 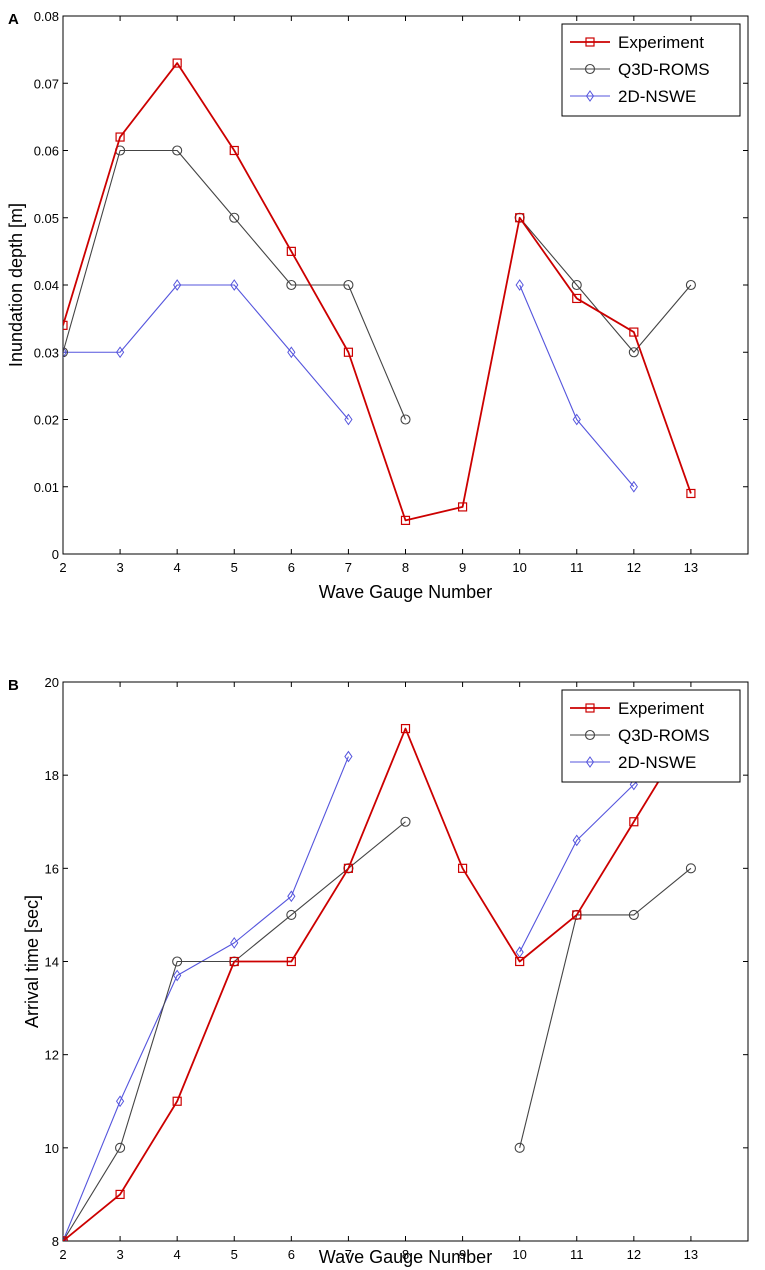 What do you see at coordinates (46, 16) in the screenshot?
I see `y-tick-label: 0.08` at bounding box center [46, 16].